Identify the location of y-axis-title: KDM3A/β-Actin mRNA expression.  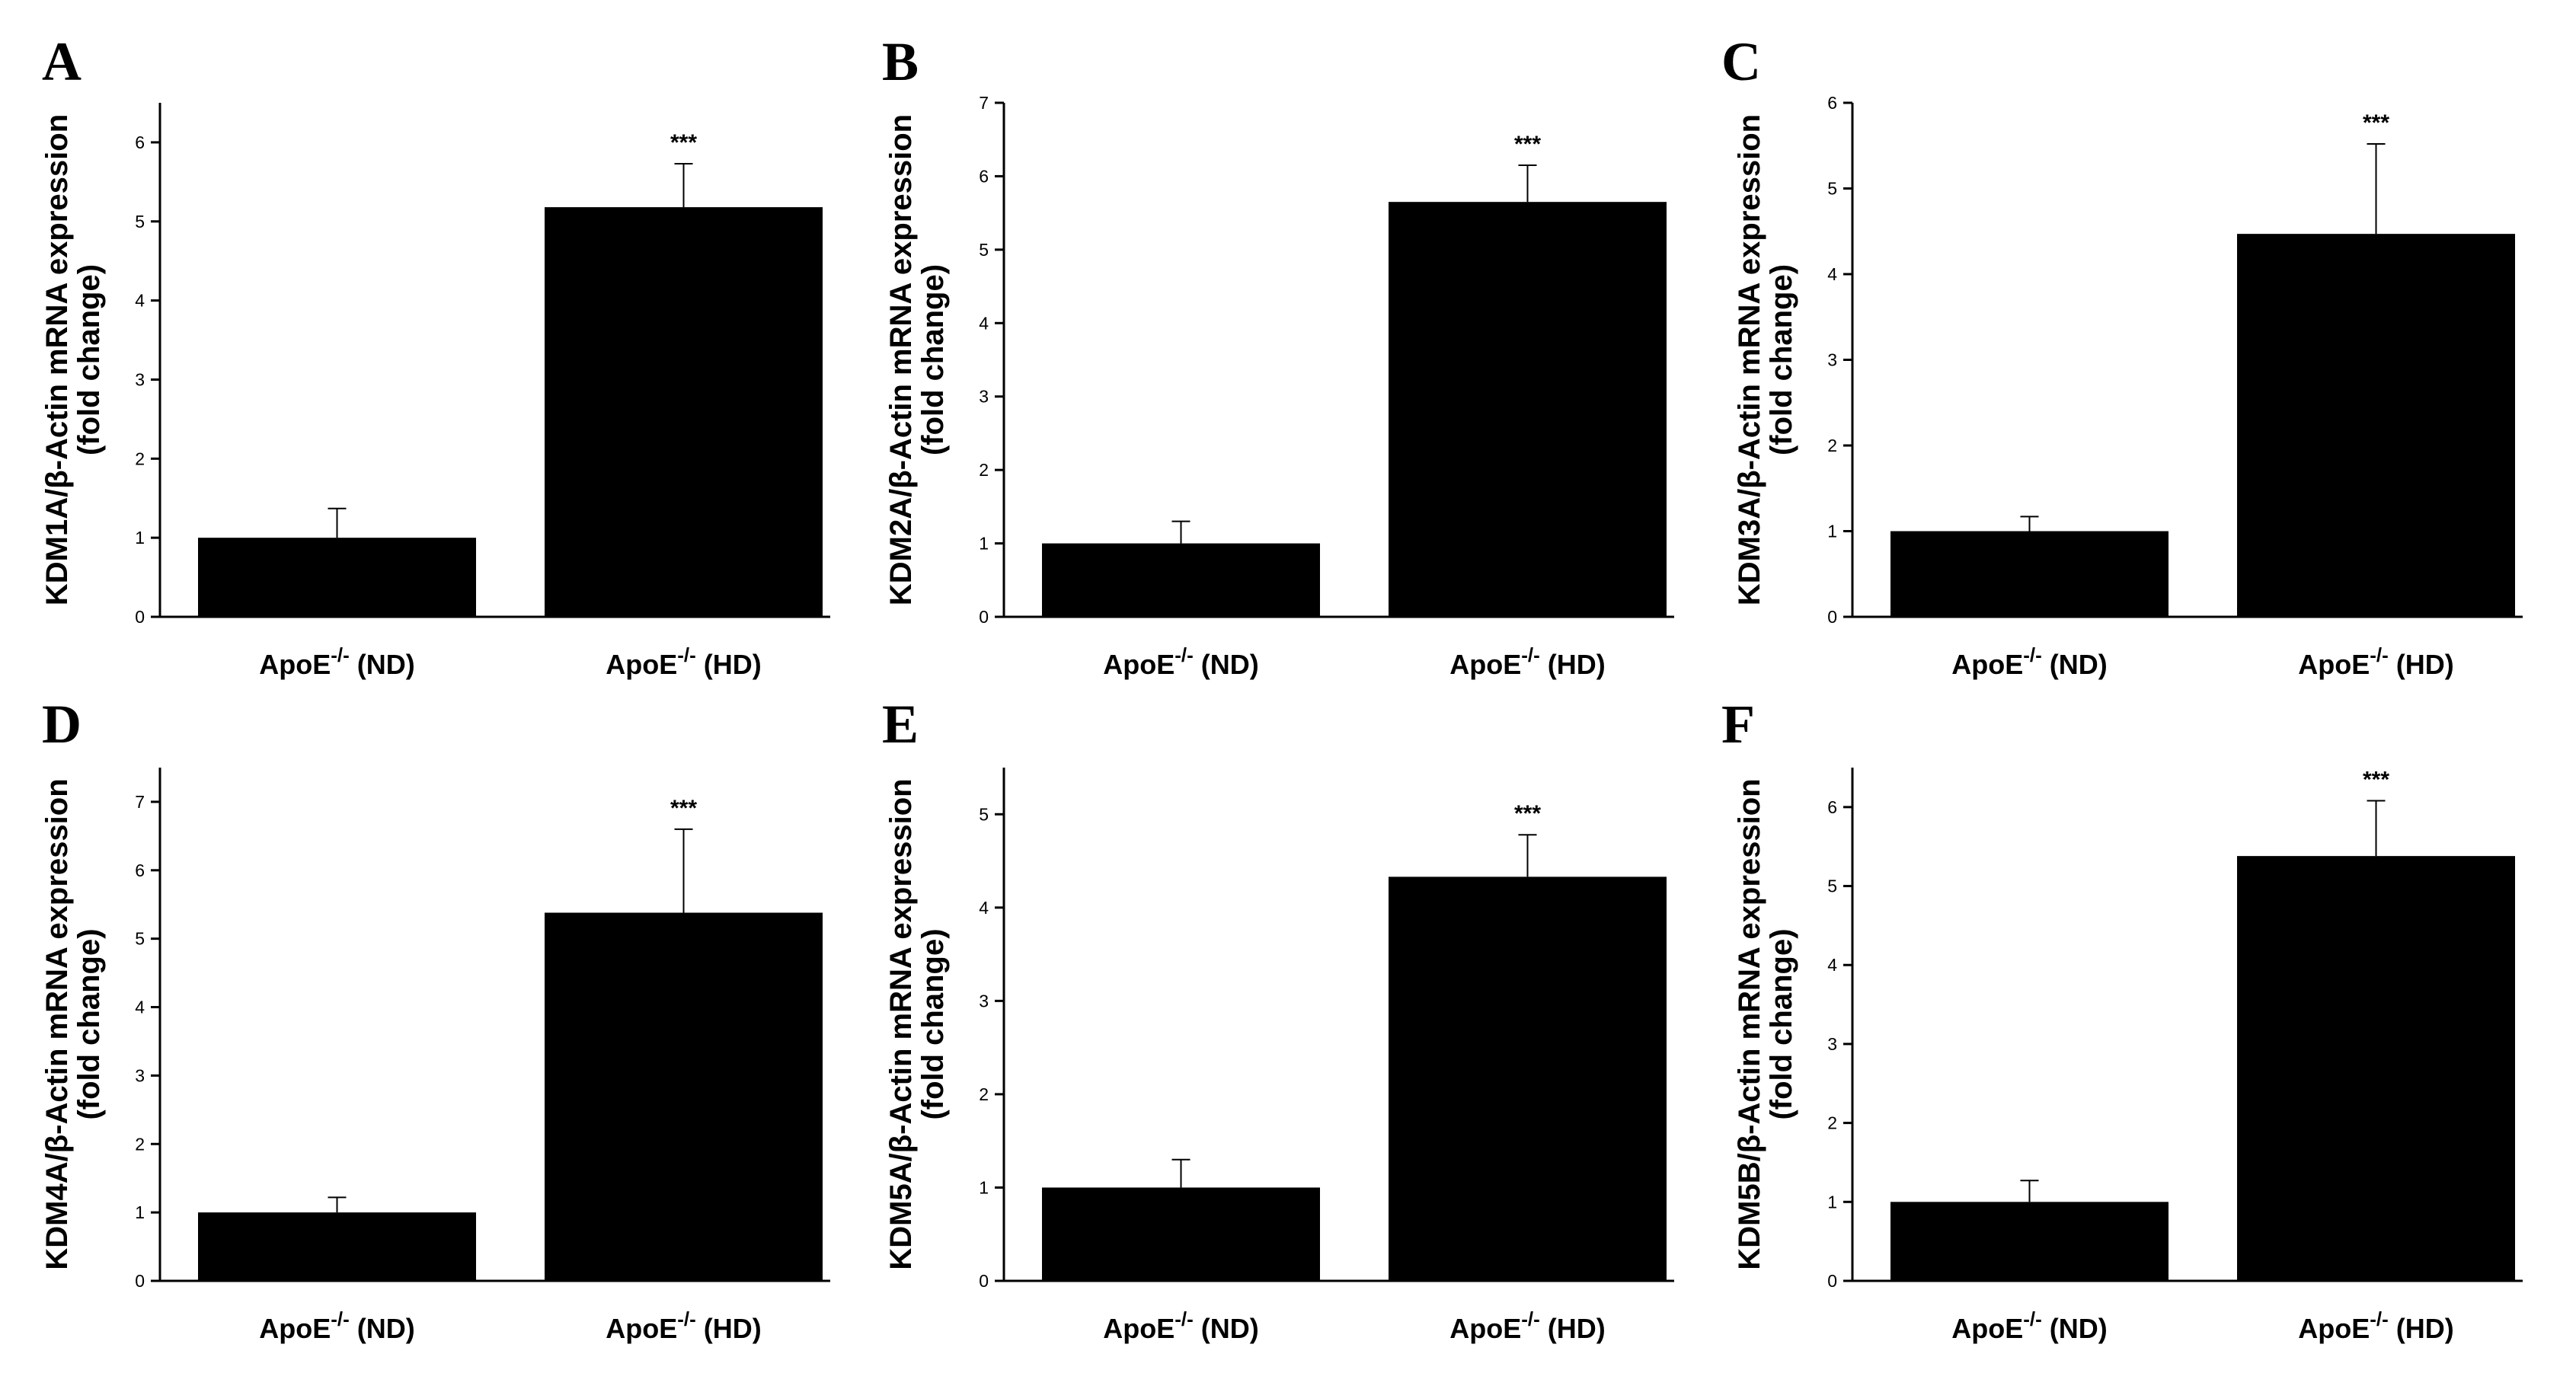
(1749, 359).